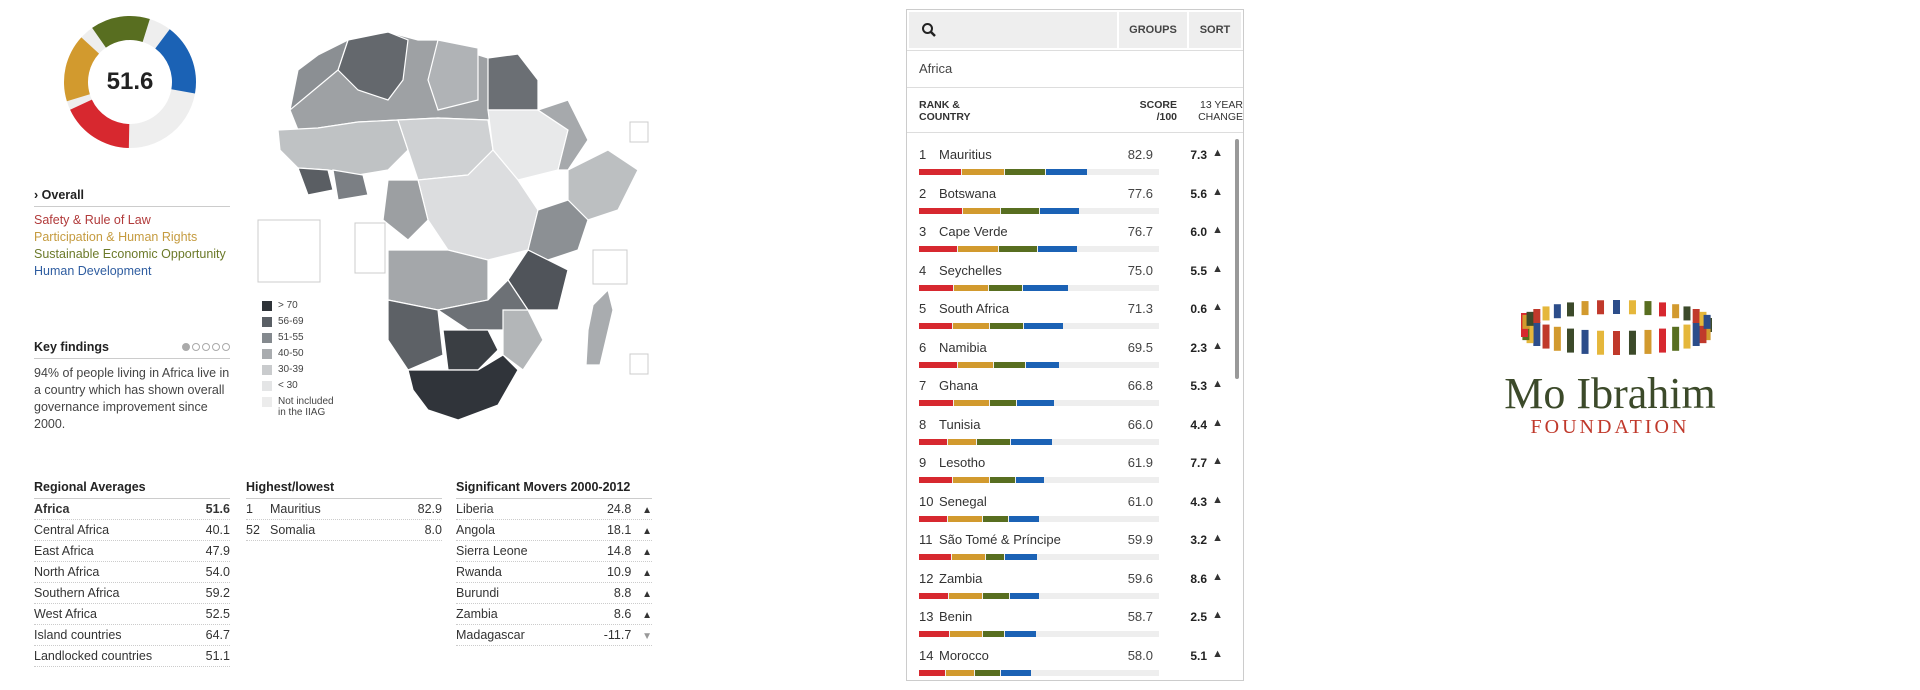  I want to click on africa-map, so click(448, 220).